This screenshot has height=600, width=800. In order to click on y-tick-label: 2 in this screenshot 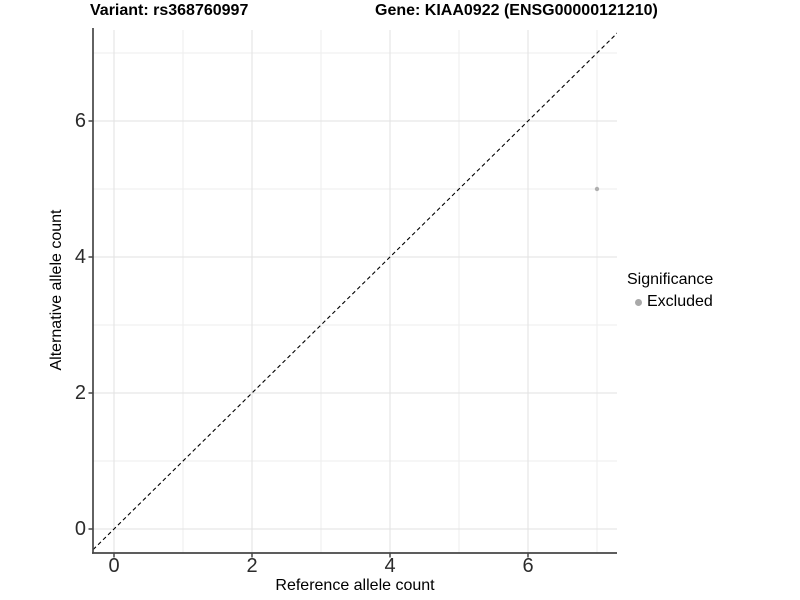, I will do `click(80, 393)`.